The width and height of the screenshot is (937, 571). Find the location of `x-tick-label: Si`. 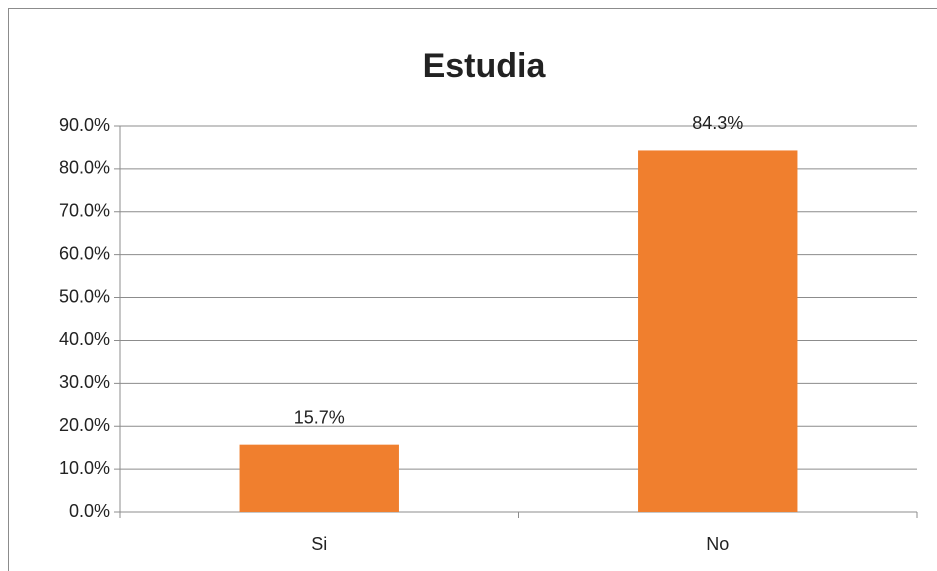

x-tick-label: Si is located at coordinates (319, 544).